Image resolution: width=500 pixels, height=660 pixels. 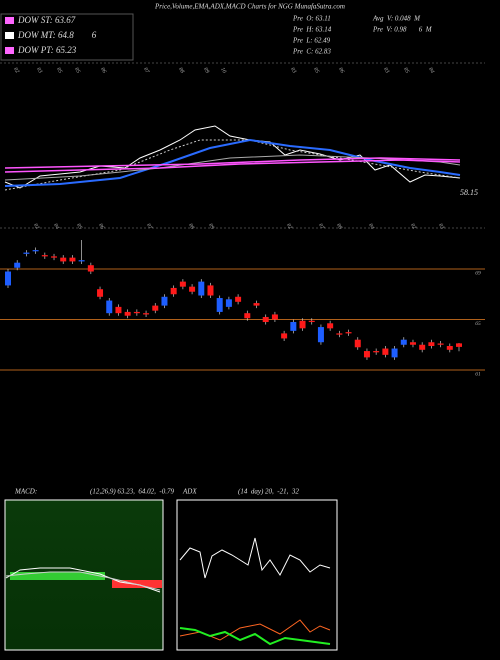 What do you see at coordinates (25, 492) in the screenshot?
I see `macd-label: MACD:` at bounding box center [25, 492].